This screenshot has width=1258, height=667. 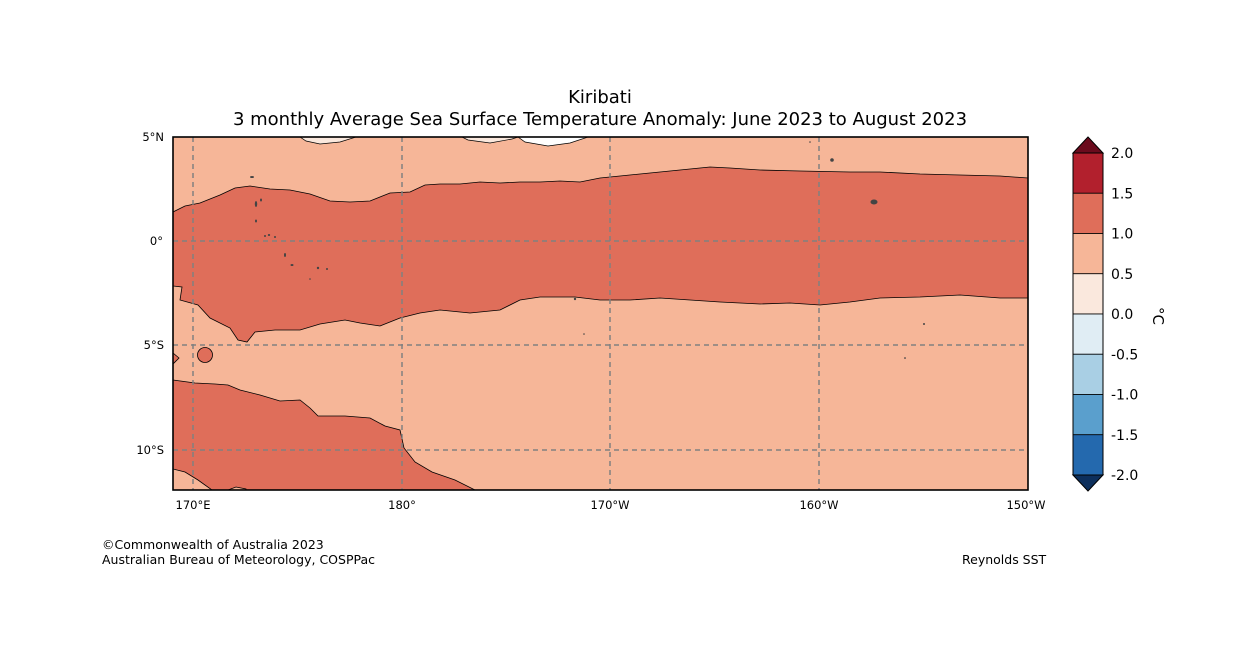 I want to click on lon-label: 180°, so click(x=402, y=505).